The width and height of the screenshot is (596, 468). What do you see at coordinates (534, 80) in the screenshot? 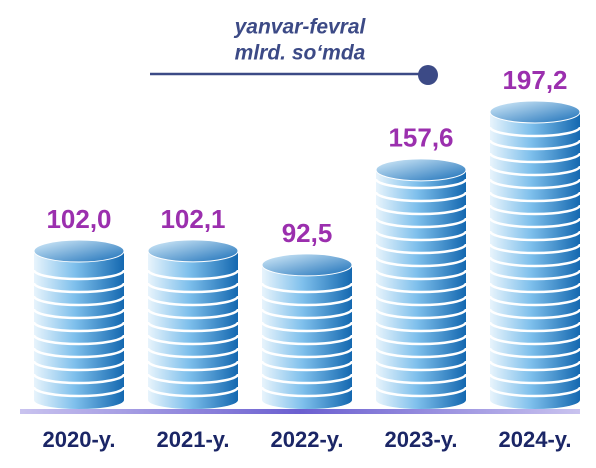
I see `value-label: 197,2` at bounding box center [534, 80].